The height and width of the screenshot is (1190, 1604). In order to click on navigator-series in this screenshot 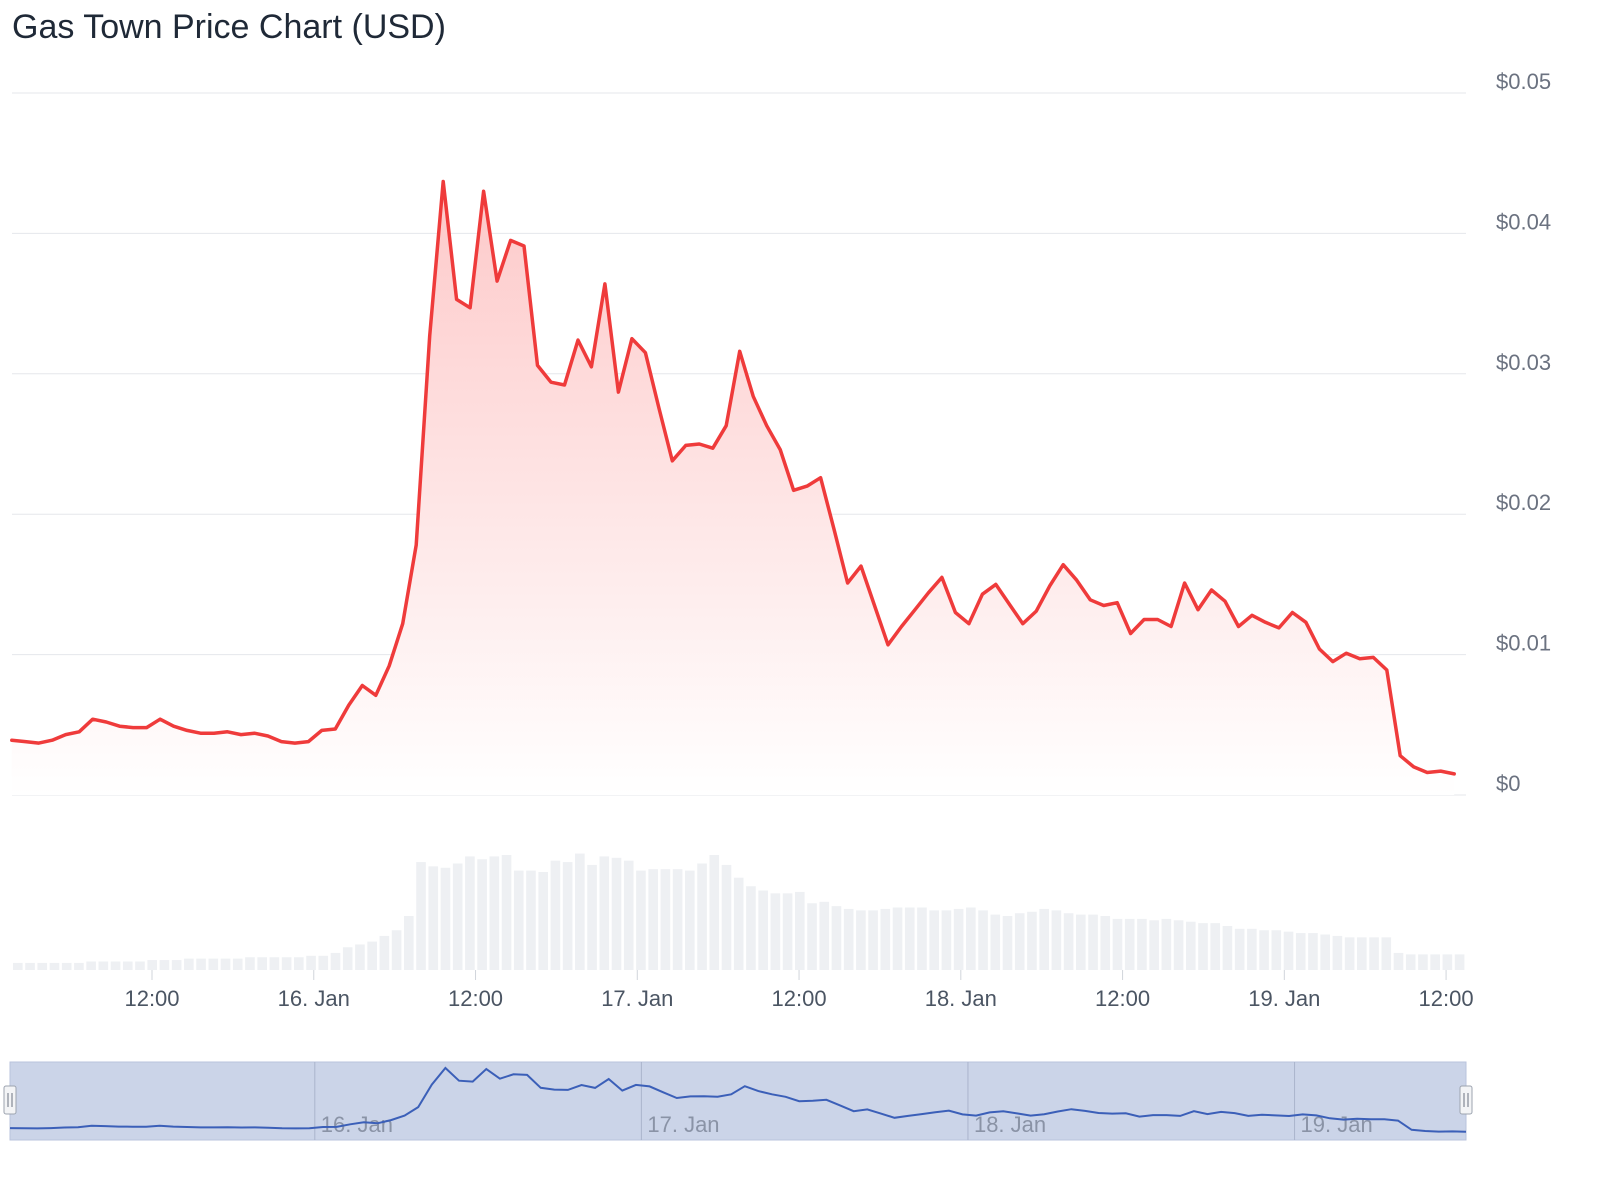, I will do `click(738, 1099)`.